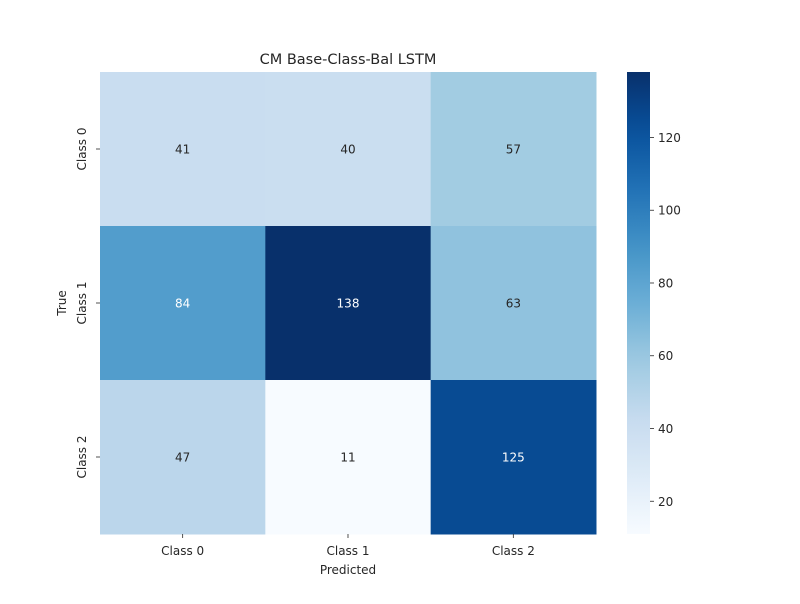 The height and width of the screenshot is (604, 800). I want to click on colorbar-tick-label: 60, so click(665, 356).